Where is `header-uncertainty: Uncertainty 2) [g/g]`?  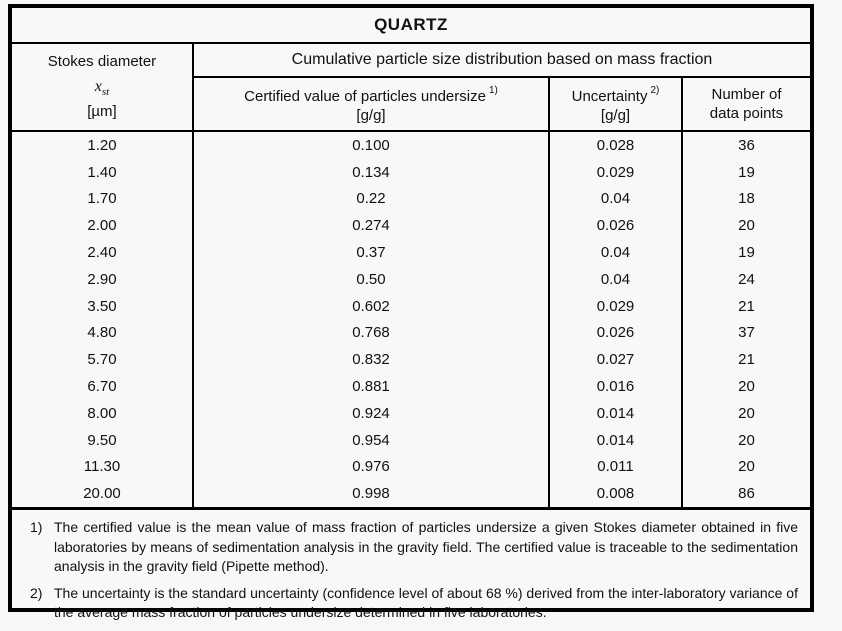
header-uncertainty: Uncertainty 2) [g/g] is located at coordinates (614, 105).